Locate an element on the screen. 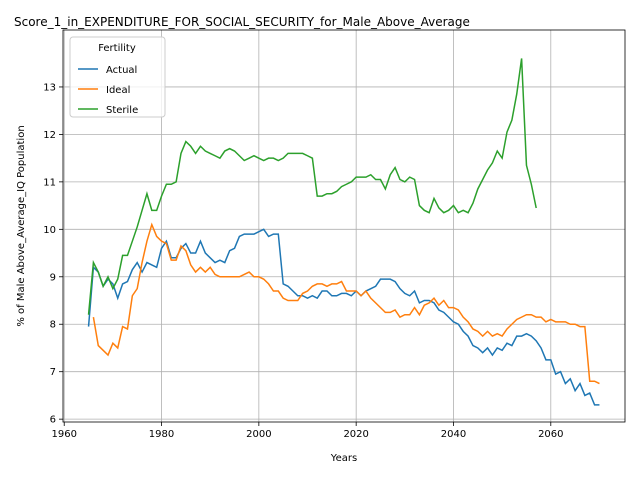 The image size is (640, 480). y-axis-label: % of Male Above_Average_IQ Population is located at coordinates (21, 225).